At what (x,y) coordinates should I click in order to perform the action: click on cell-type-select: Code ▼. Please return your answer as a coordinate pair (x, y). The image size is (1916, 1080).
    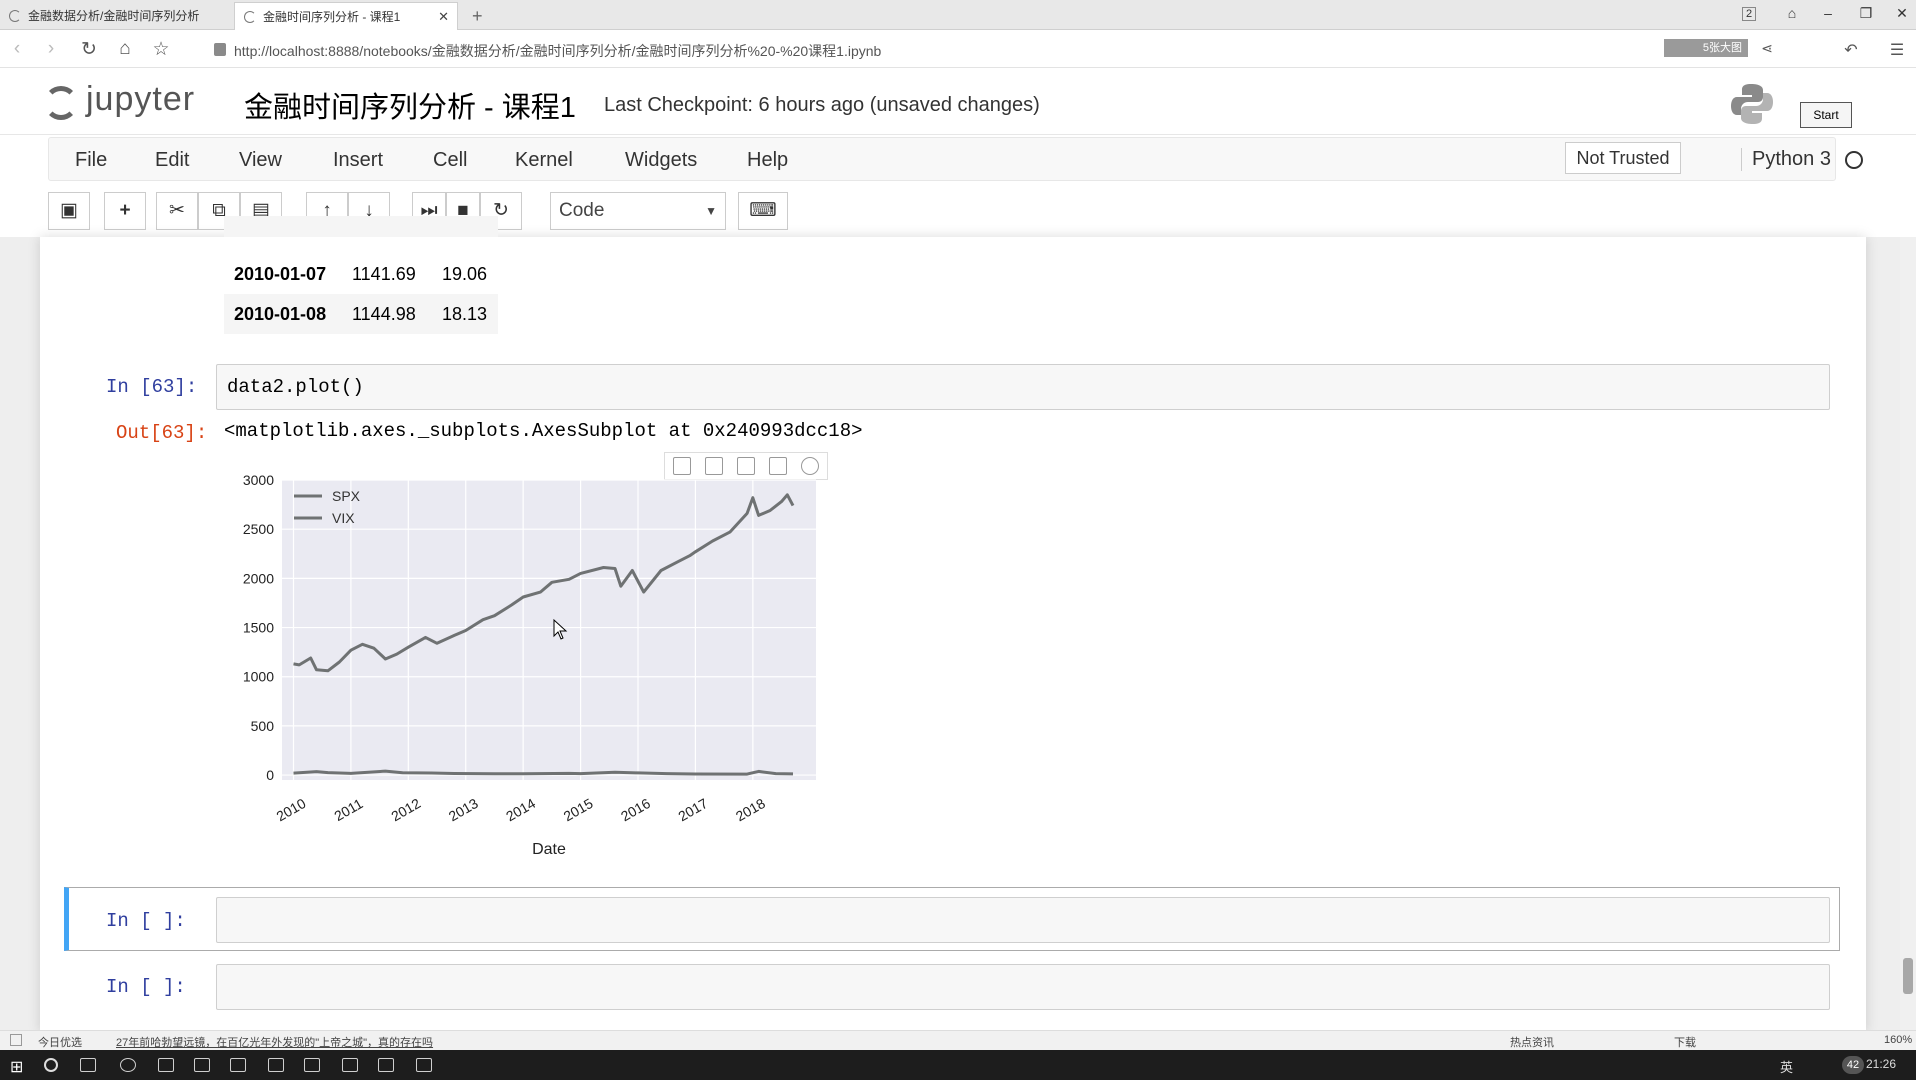
    Looking at the image, I should click on (638, 211).